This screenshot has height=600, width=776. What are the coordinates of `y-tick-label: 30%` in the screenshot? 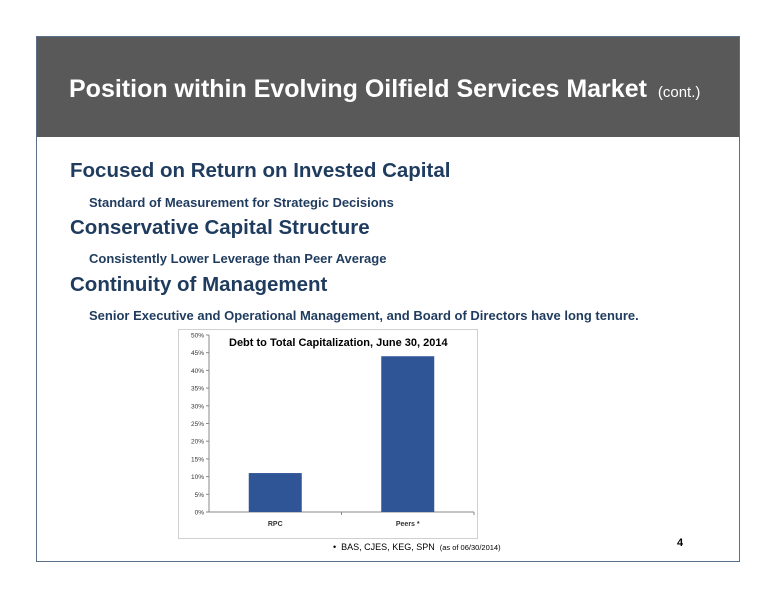 It's located at (197, 406).